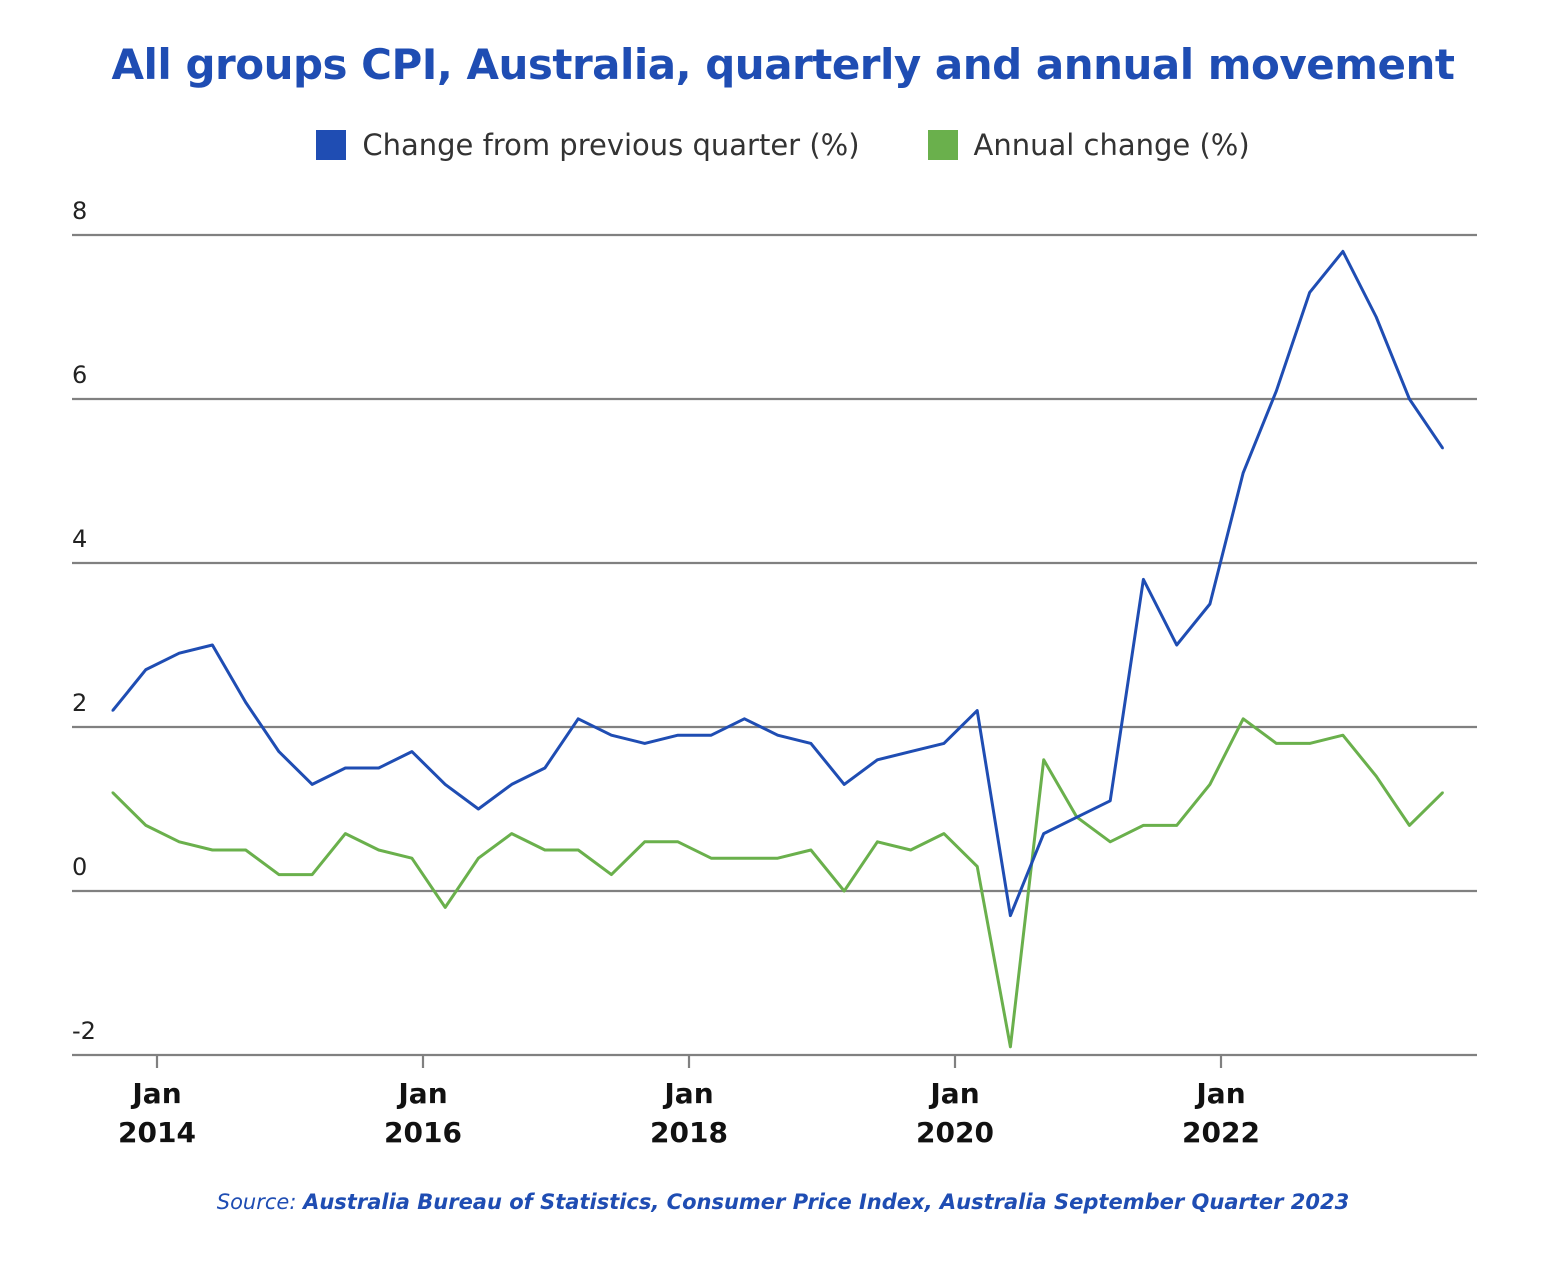 The image size is (1548, 1266). Describe the element at coordinates (79, 867) in the screenshot. I see `y-tick-label: 0` at that location.